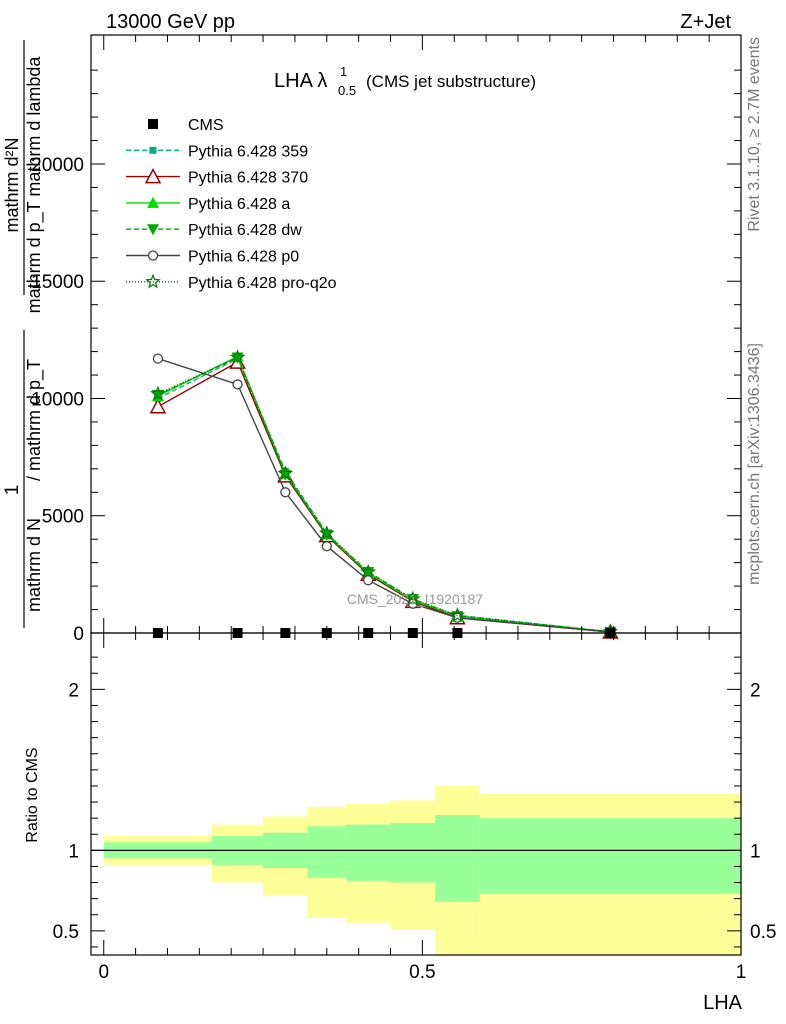 This screenshot has width=786, height=1024. I want to click on ratio-plot-area, so click(416, 870).